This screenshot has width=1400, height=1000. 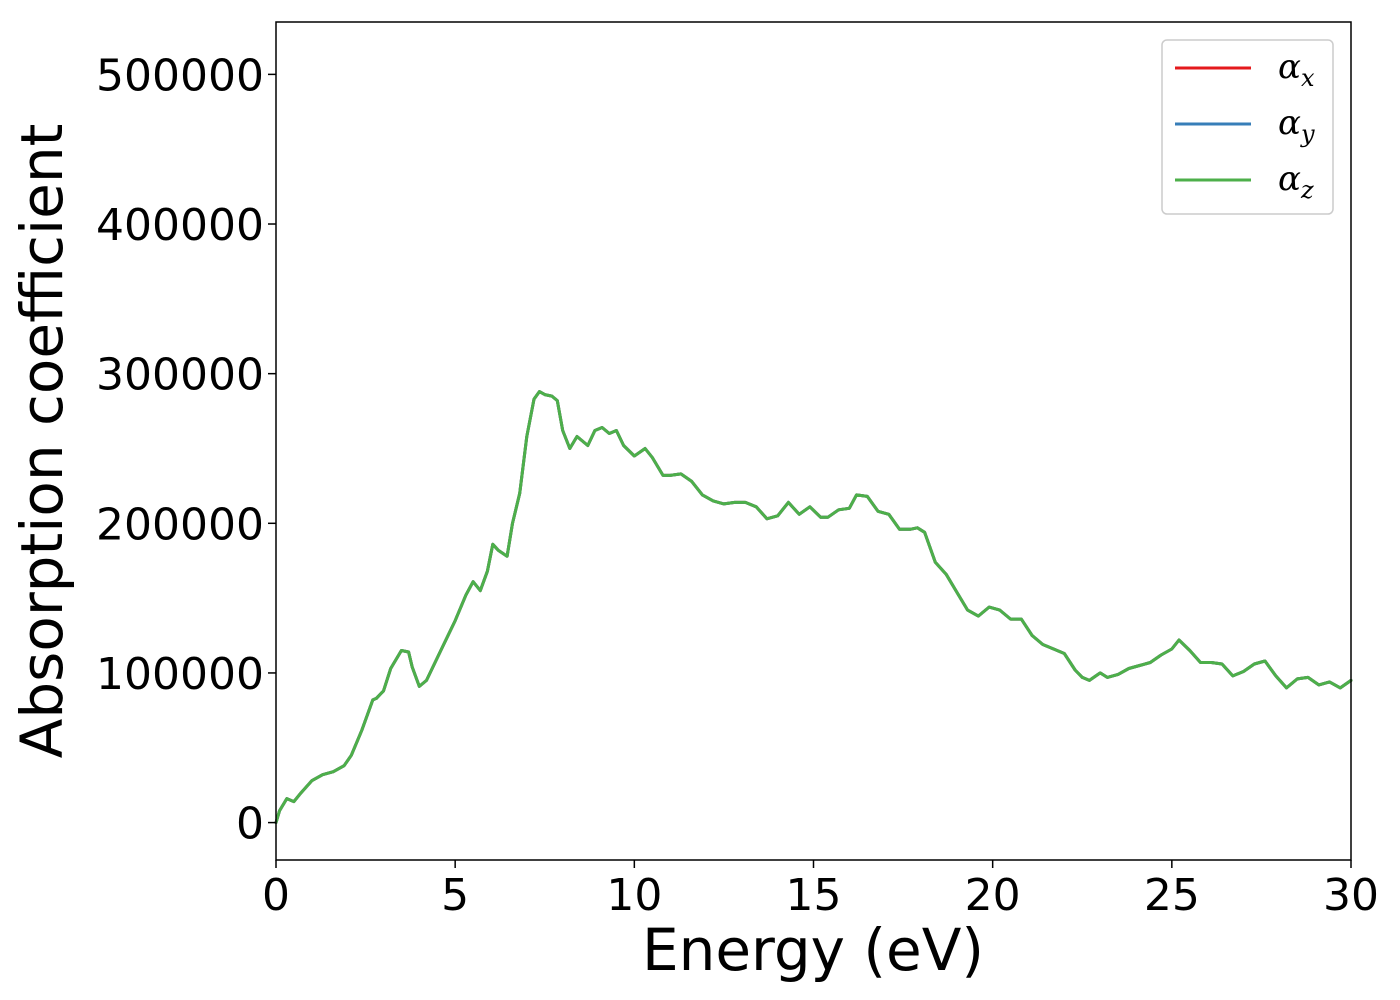 What do you see at coordinates (42, 441) in the screenshot?
I see `y-axis-title: Absorption coefficient` at bounding box center [42, 441].